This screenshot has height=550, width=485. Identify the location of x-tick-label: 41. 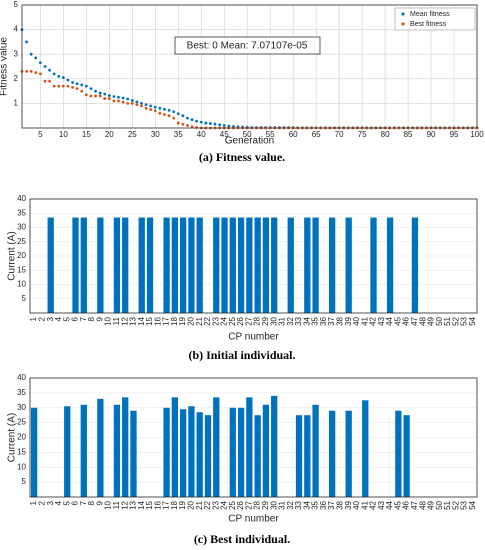
(364, 504).